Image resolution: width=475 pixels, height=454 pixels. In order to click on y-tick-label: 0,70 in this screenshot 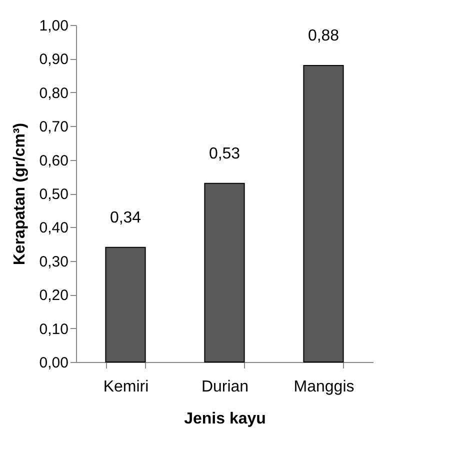, I will do `click(53, 127)`.